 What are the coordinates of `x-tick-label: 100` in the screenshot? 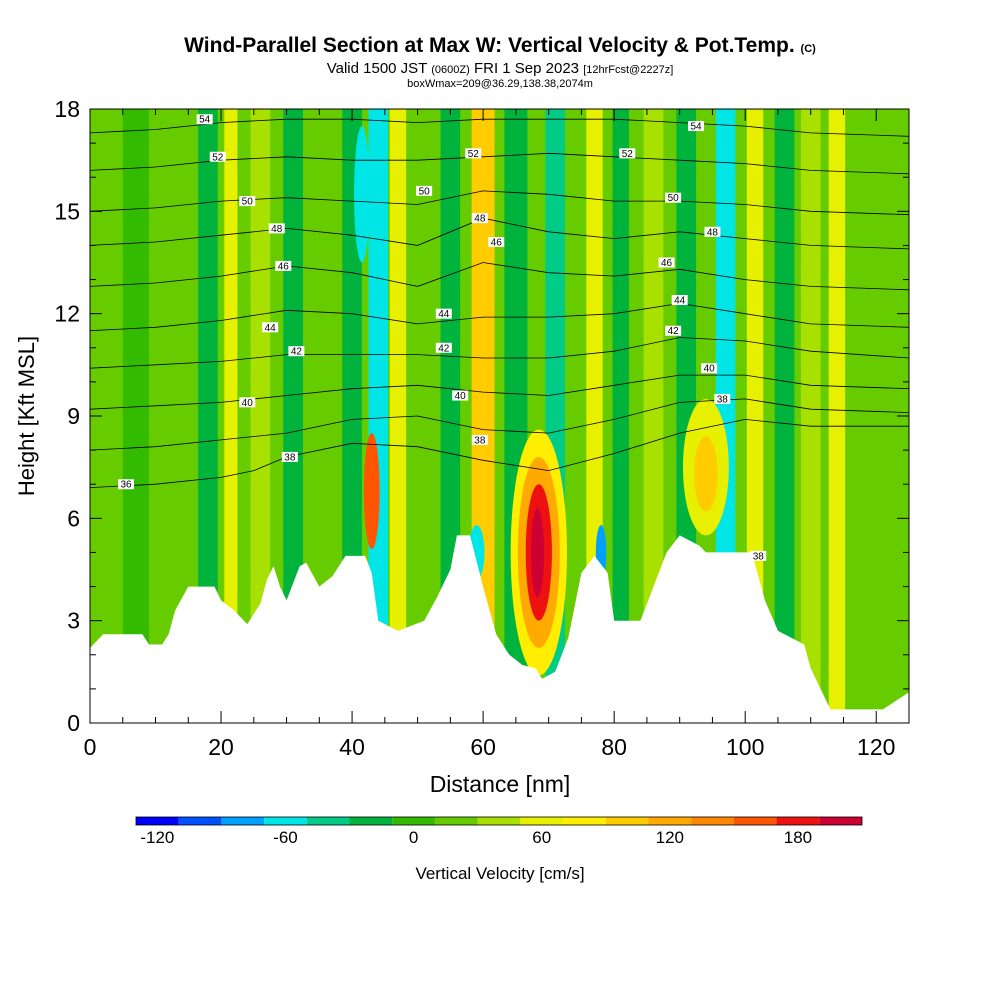 It's located at (745, 747).